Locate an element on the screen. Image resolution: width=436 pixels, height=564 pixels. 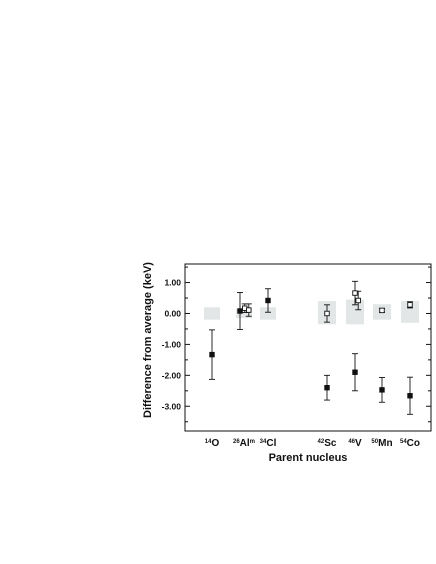
x-category-label-Sc42: 42Sc is located at coordinates (327, 443).